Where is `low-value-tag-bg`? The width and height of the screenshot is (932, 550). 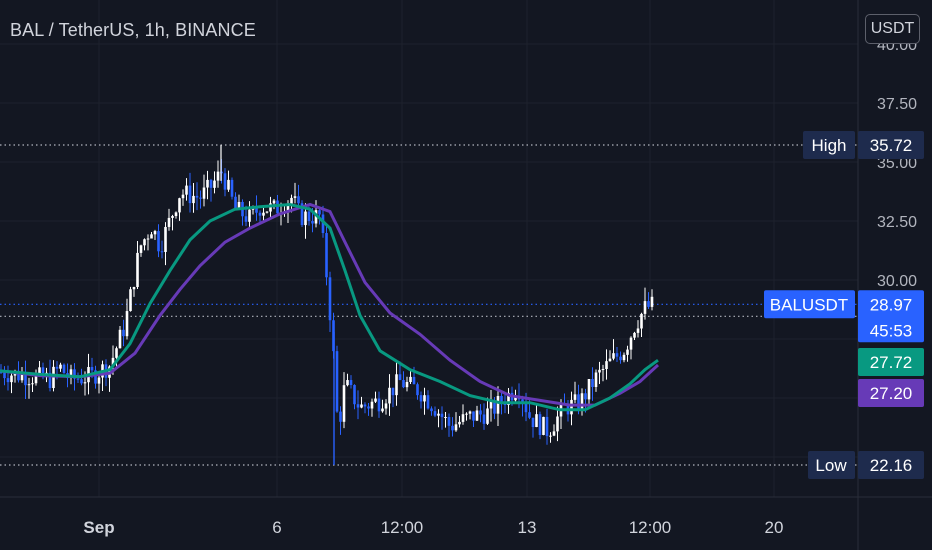
low-value-tag-bg is located at coordinates (891, 465).